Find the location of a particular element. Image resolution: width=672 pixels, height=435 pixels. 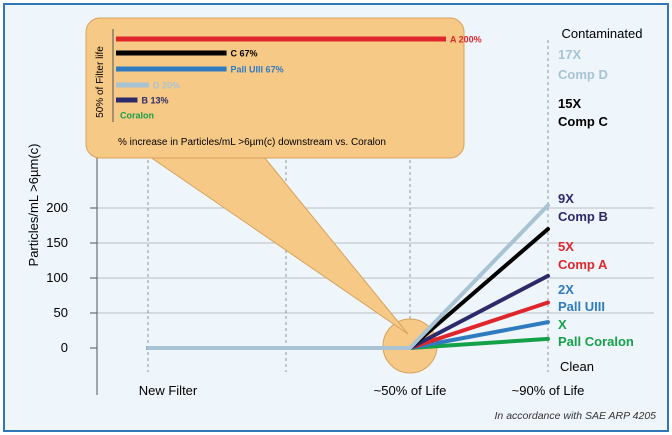

inset-bar-b is located at coordinates (127, 100).